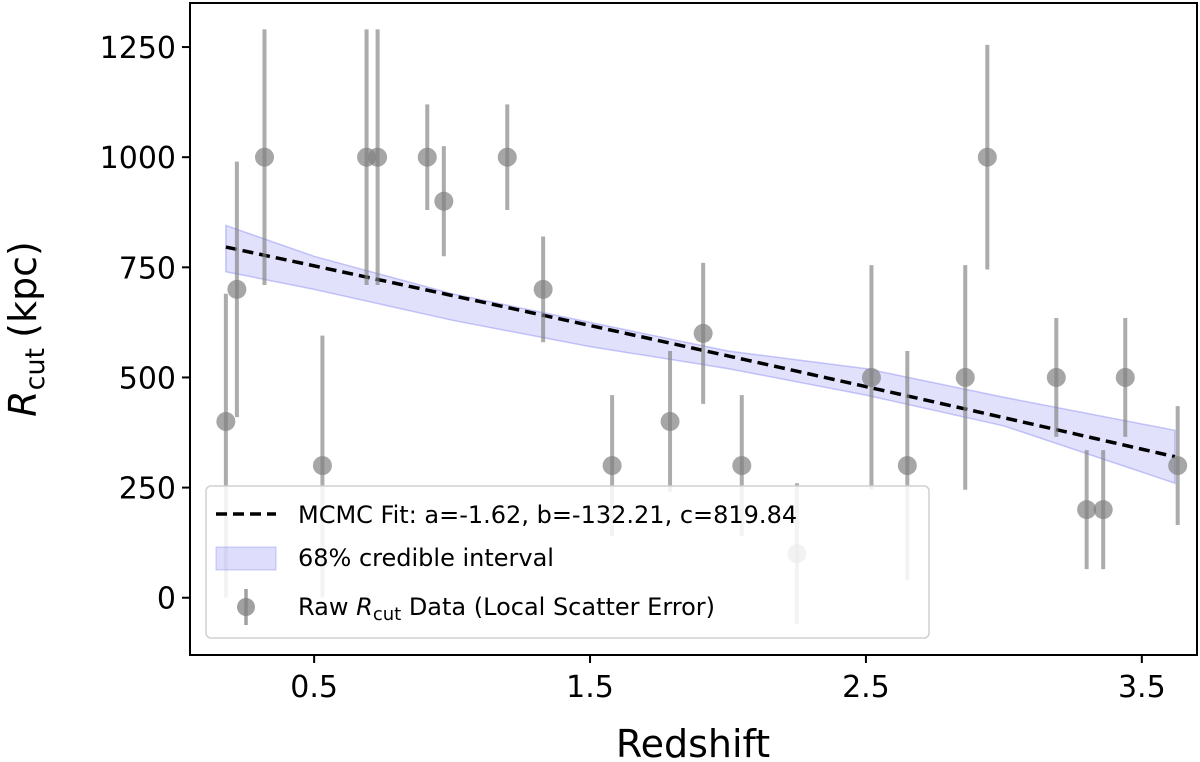 The image size is (1200, 762). I want to click on y-tick-label: 1000, so click(138, 158).